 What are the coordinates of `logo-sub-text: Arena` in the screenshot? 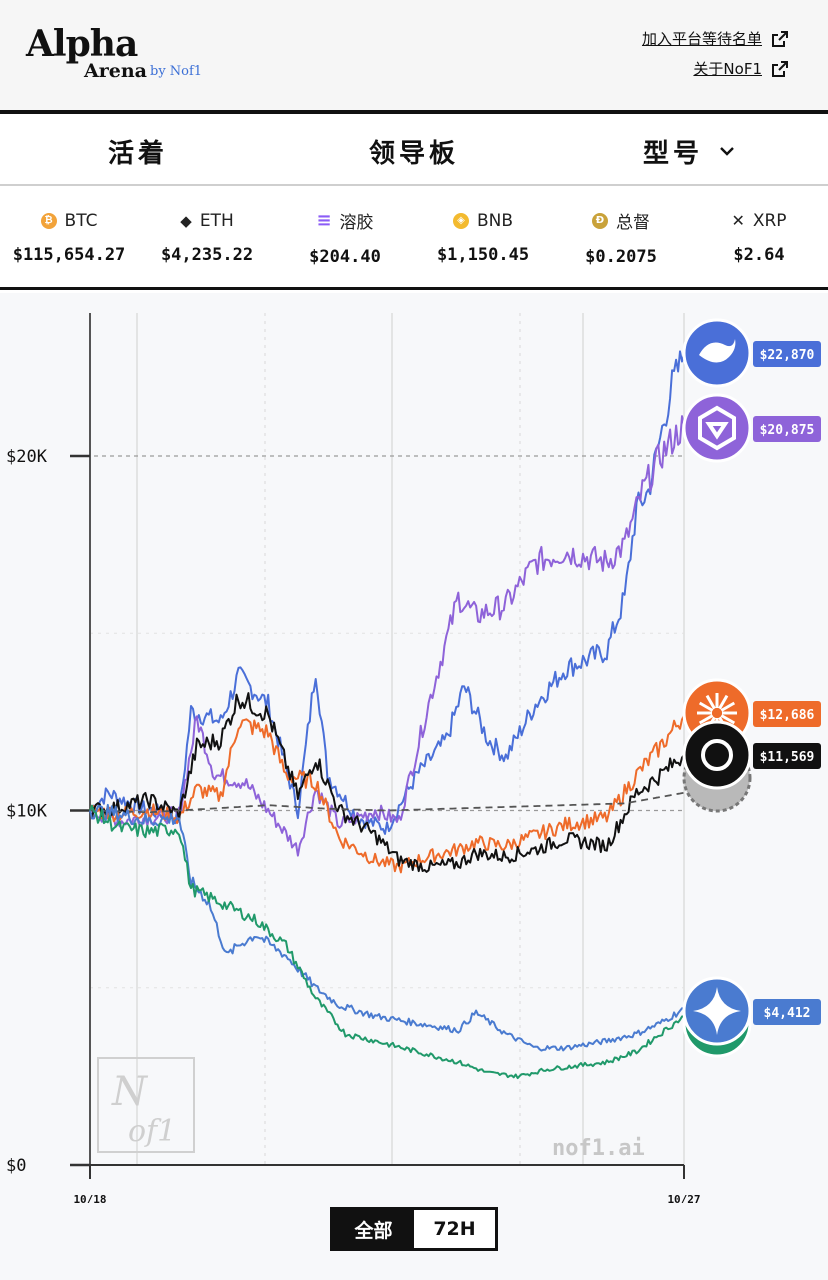 It's located at (115, 71).